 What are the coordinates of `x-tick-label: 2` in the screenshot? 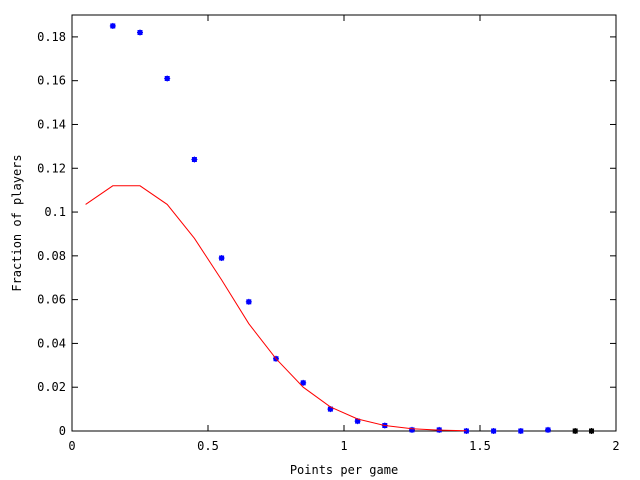 It's located at (615, 446).